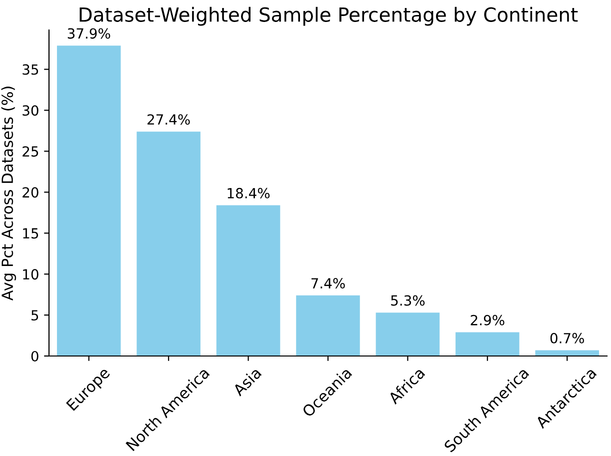 Image resolution: width=611 pixels, height=456 pixels. I want to click on y-tick-label: 25, so click(30, 151).